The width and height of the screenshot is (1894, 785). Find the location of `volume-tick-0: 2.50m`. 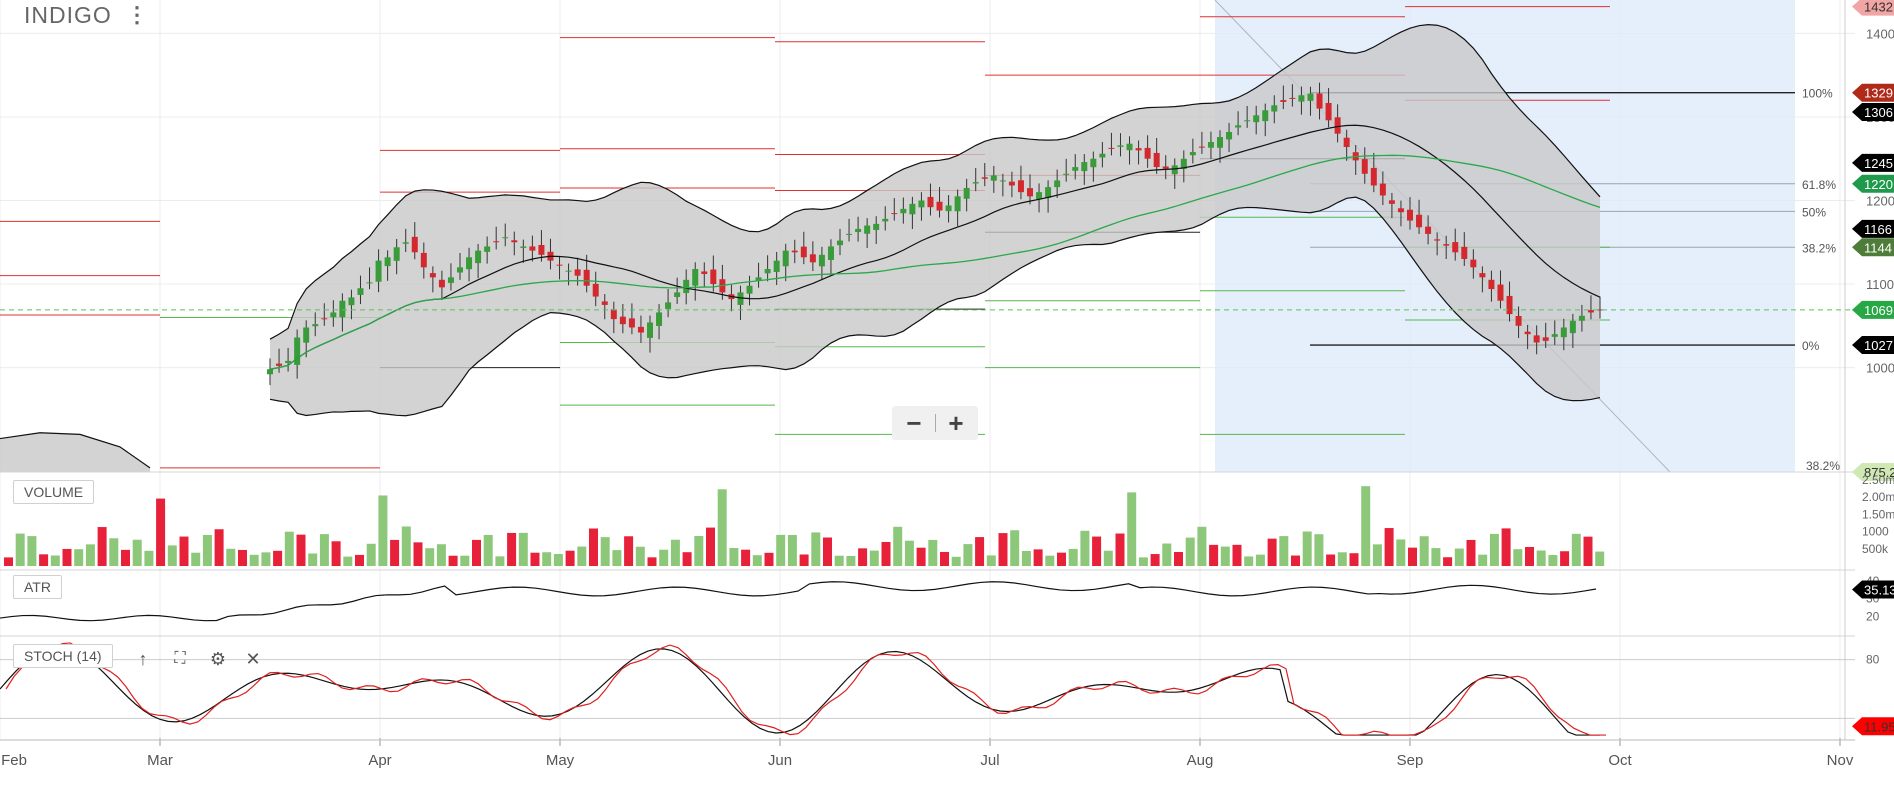

volume-tick-0: 2.50m is located at coordinates (1878, 480).